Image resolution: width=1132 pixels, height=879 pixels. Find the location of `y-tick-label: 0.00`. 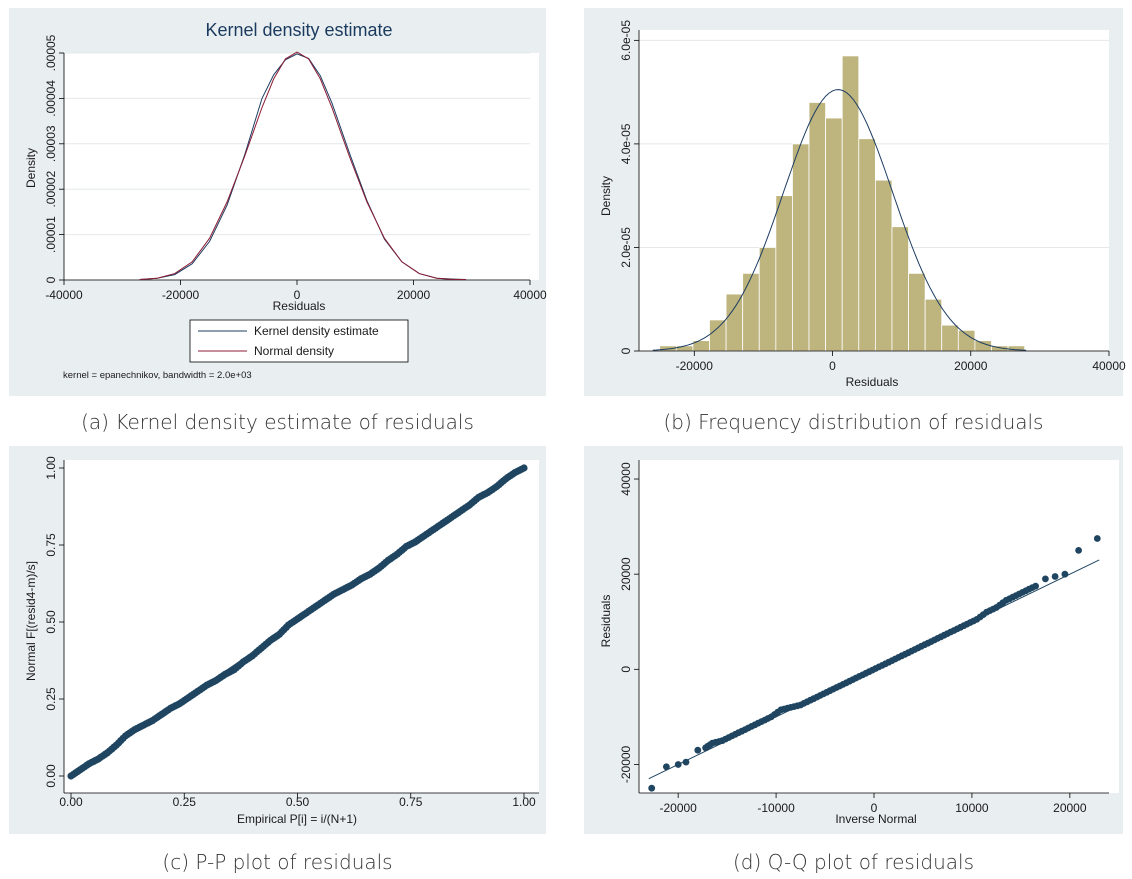

y-tick-label: 0.00 is located at coordinates (51, 776).